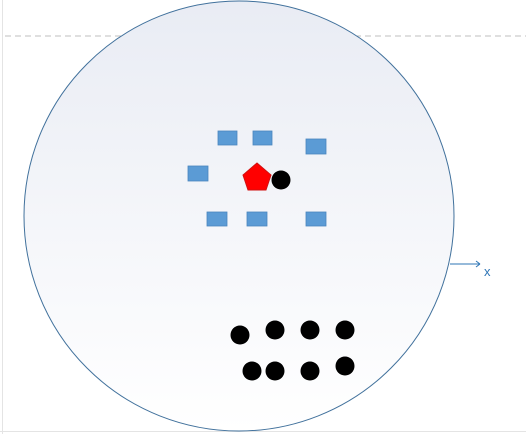 Image resolution: width=526 pixels, height=434 pixels. I want to click on red-pentagon, so click(257, 176).